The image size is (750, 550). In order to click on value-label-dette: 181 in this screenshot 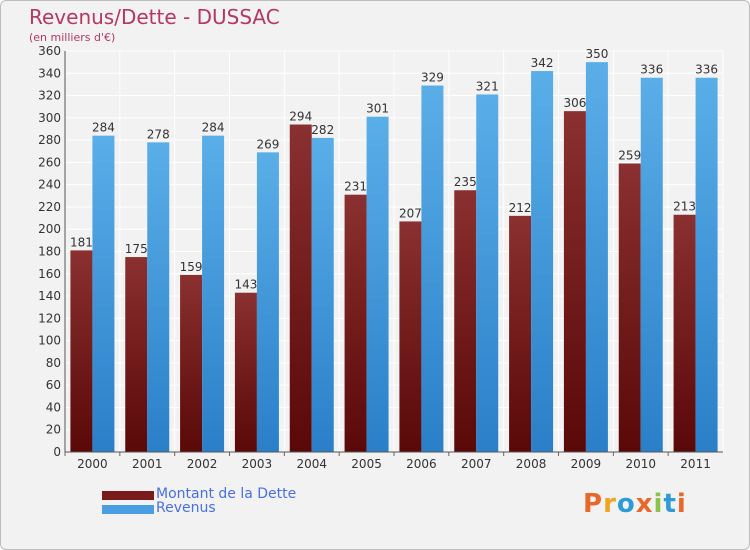, I will do `click(81, 242)`.